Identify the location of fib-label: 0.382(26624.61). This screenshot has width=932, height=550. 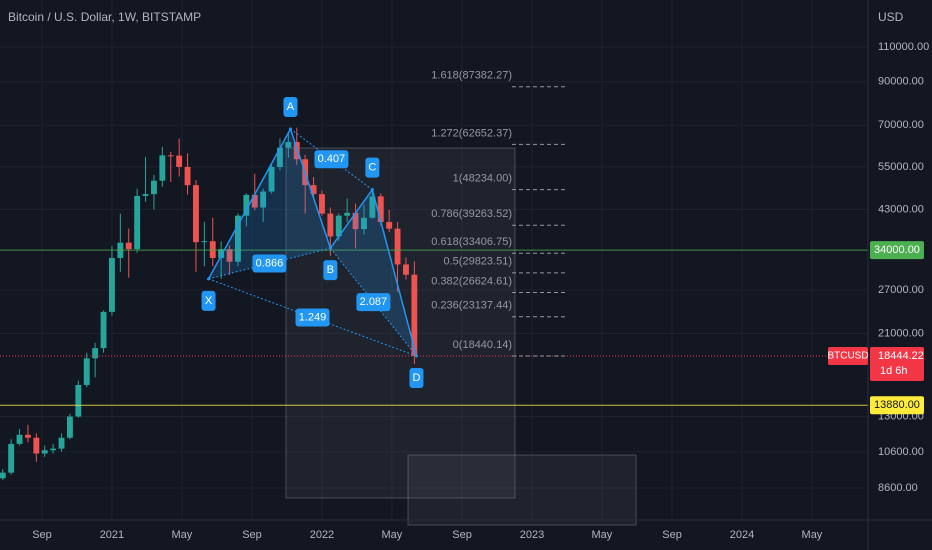
(471, 281).